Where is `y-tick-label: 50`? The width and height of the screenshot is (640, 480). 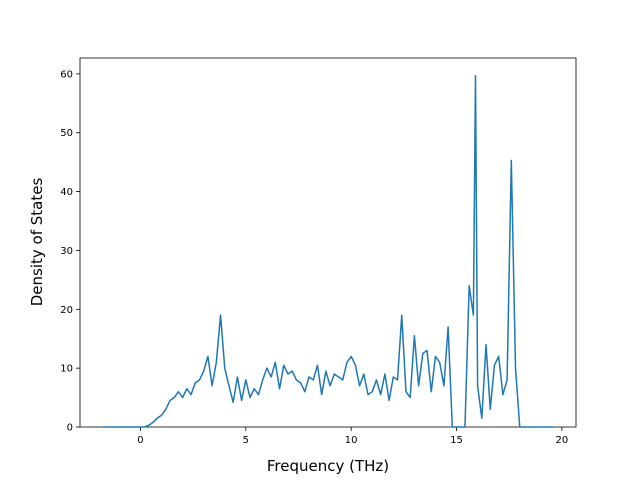 y-tick-label: 50 is located at coordinates (66, 133).